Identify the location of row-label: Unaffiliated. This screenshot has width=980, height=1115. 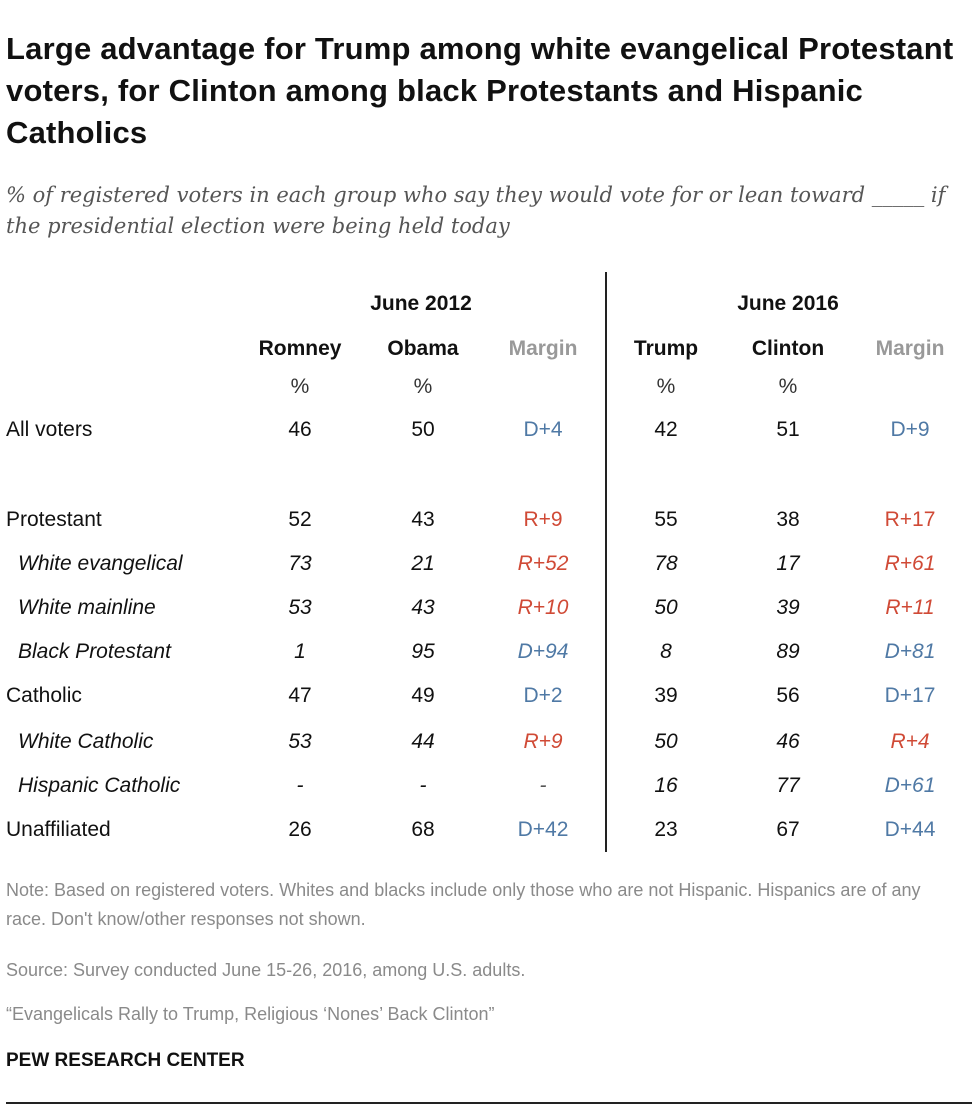
(58, 829).